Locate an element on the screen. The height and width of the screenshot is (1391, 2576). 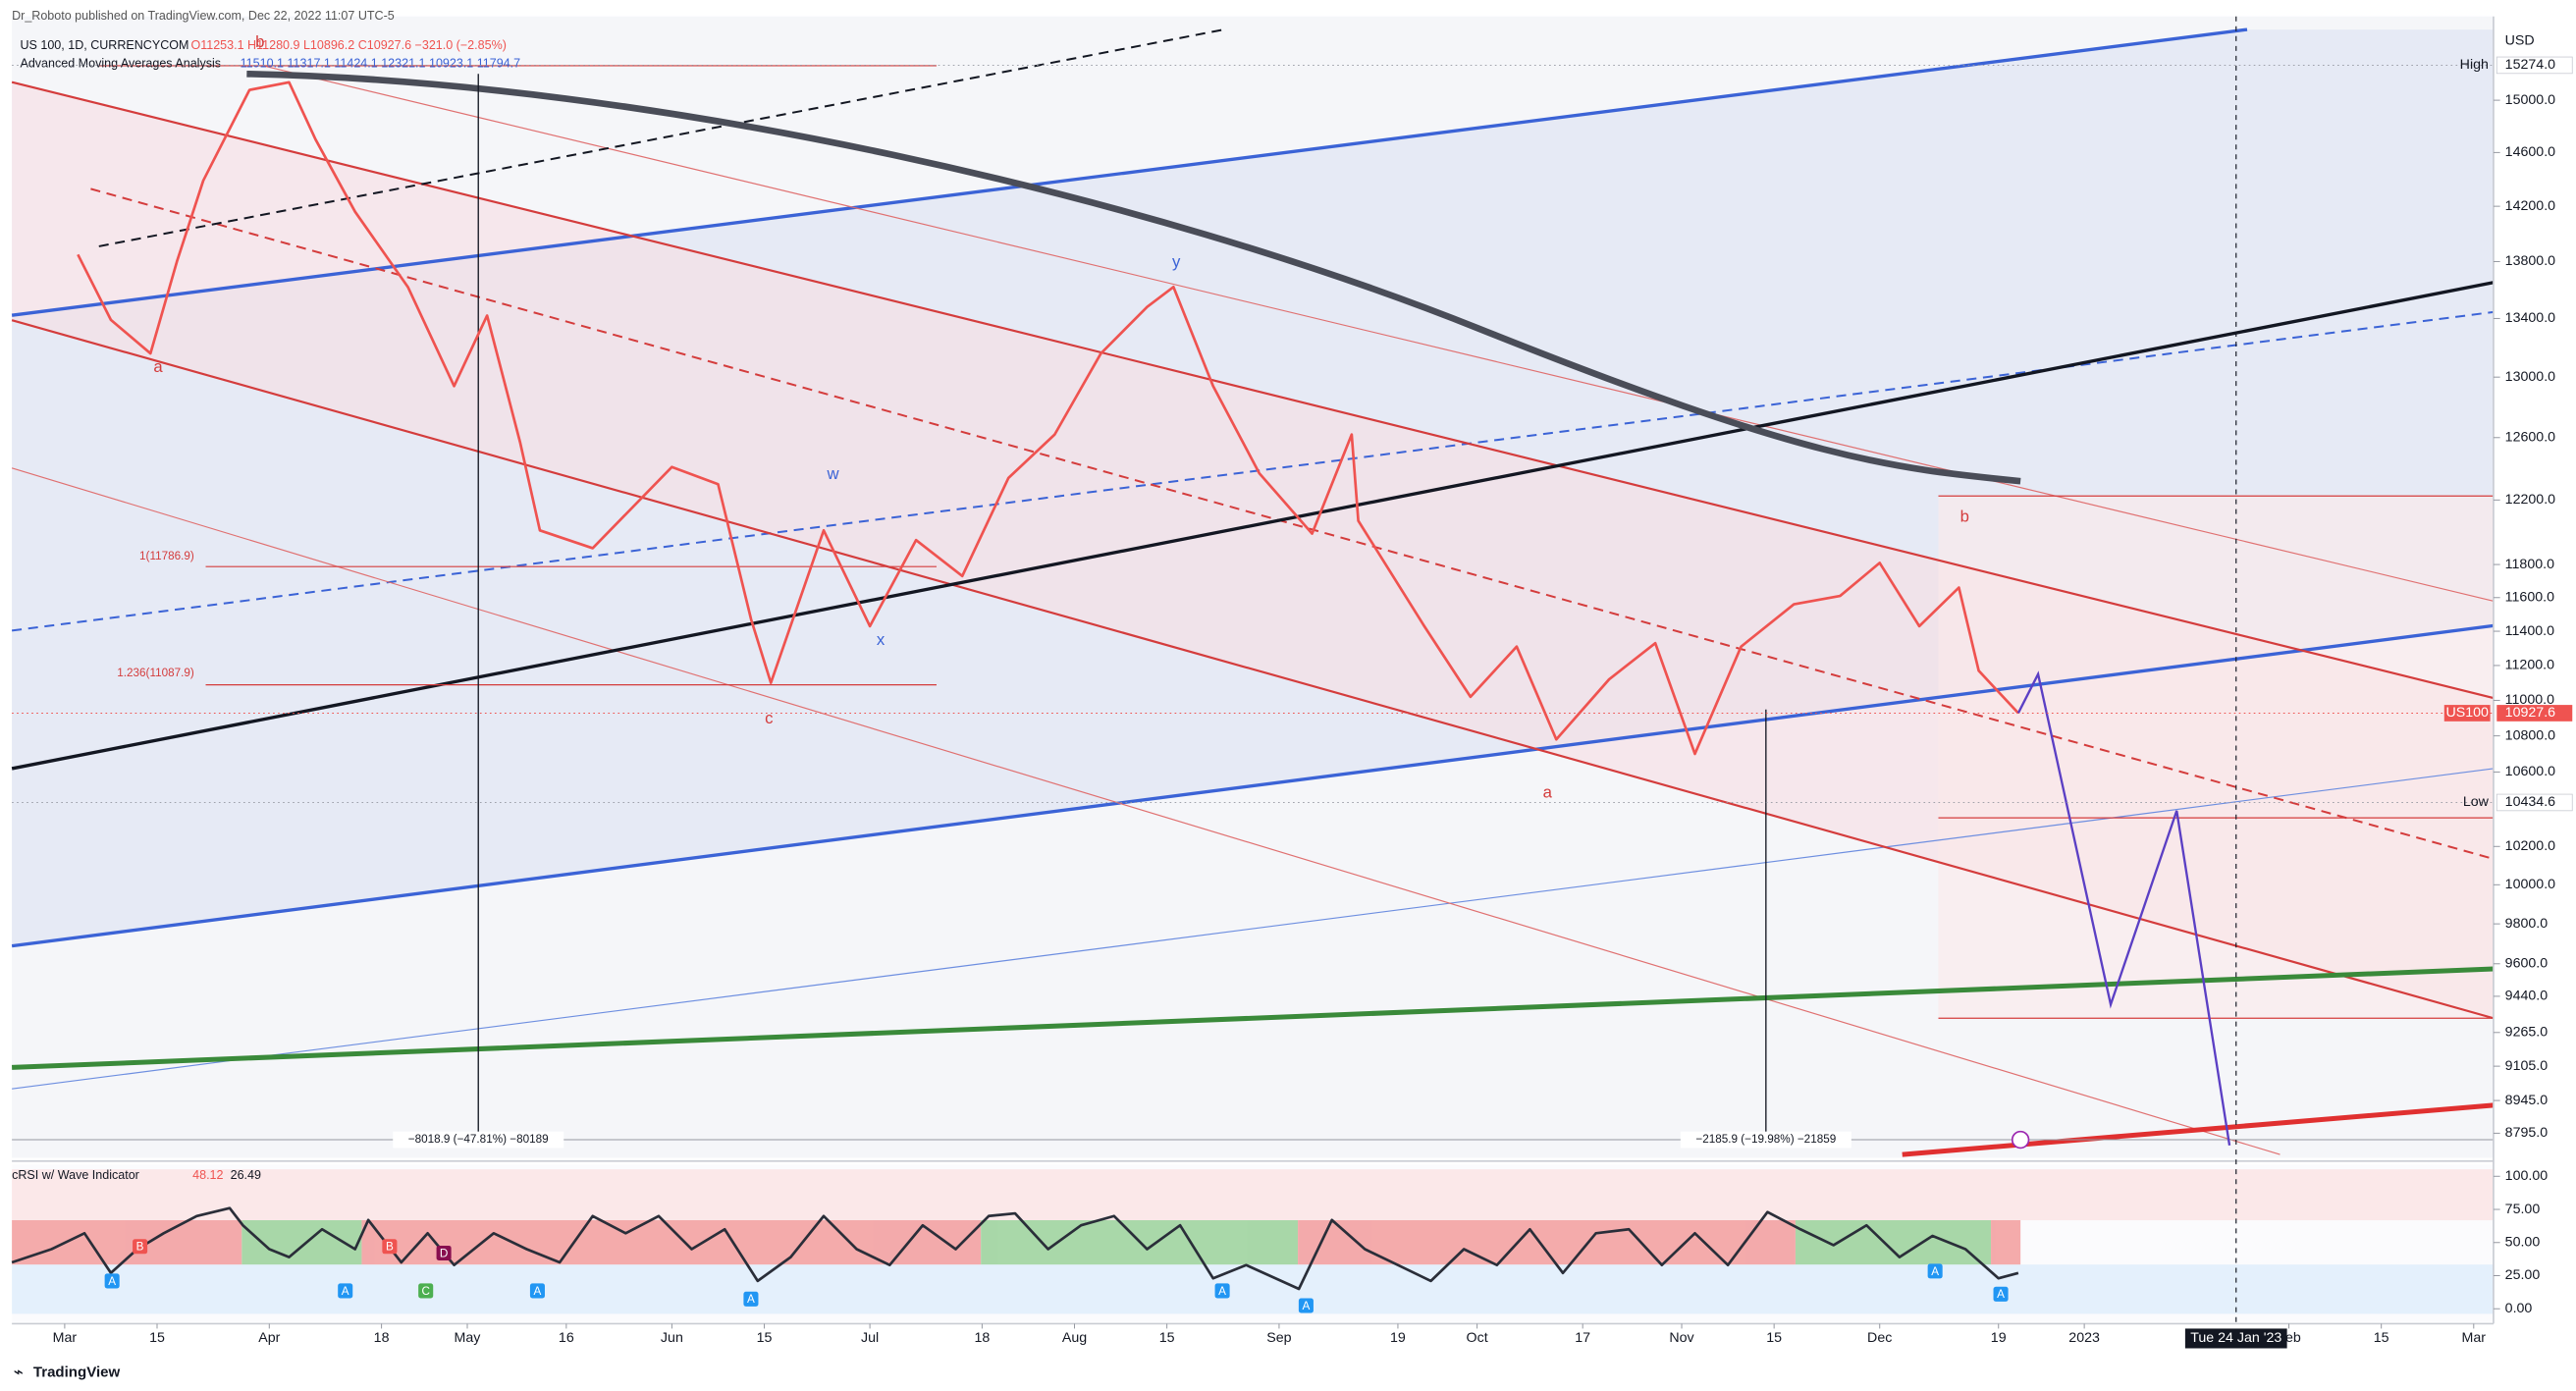
wave-label: w is located at coordinates (833, 473).